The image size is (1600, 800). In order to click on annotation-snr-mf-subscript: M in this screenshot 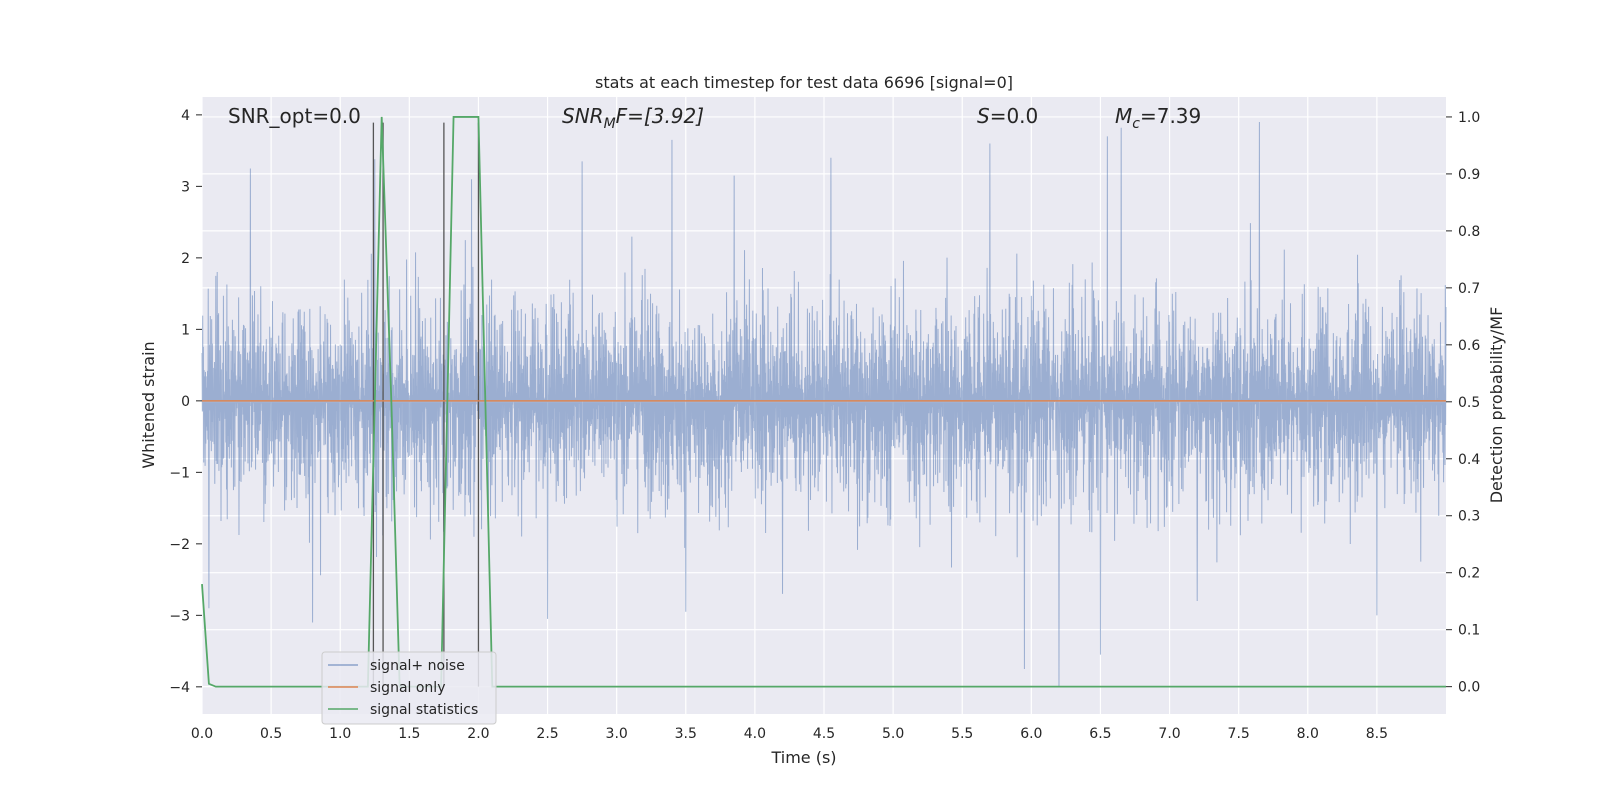, I will do `click(610, 124)`.